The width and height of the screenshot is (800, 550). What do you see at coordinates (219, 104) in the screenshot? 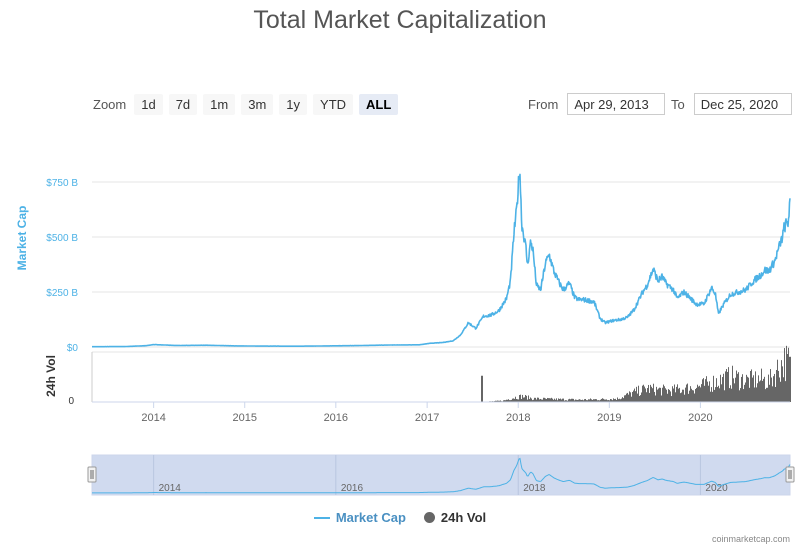
I see `zoom-1m-button: 1m` at bounding box center [219, 104].